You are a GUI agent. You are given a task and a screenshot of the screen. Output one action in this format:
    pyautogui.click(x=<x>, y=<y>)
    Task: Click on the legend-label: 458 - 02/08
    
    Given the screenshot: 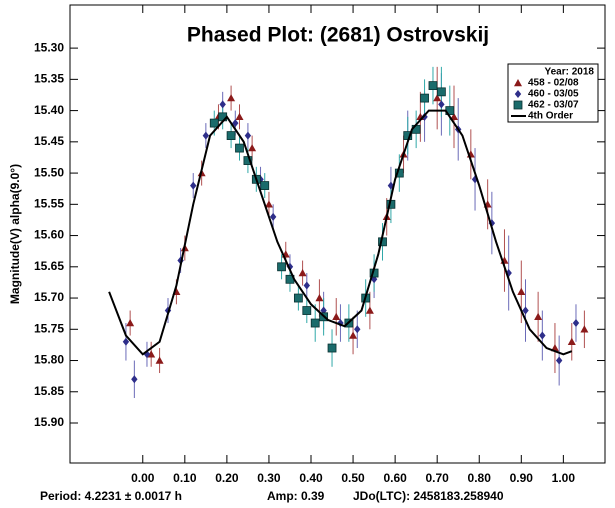 What is the action you would take?
    pyautogui.click(x=553, y=83)
    